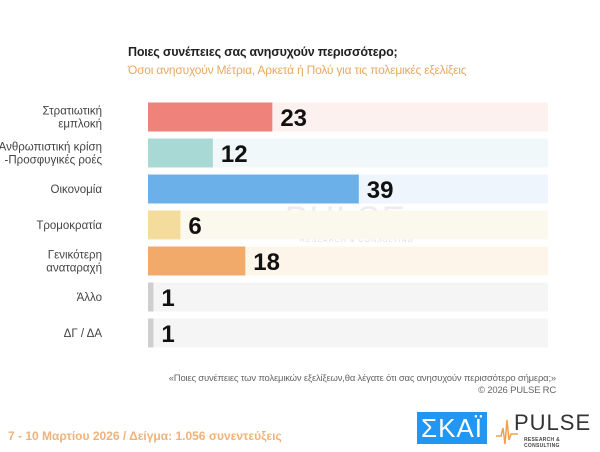  I want to click on skai-logo: ΣΚΑΪ, so click(452, 428).